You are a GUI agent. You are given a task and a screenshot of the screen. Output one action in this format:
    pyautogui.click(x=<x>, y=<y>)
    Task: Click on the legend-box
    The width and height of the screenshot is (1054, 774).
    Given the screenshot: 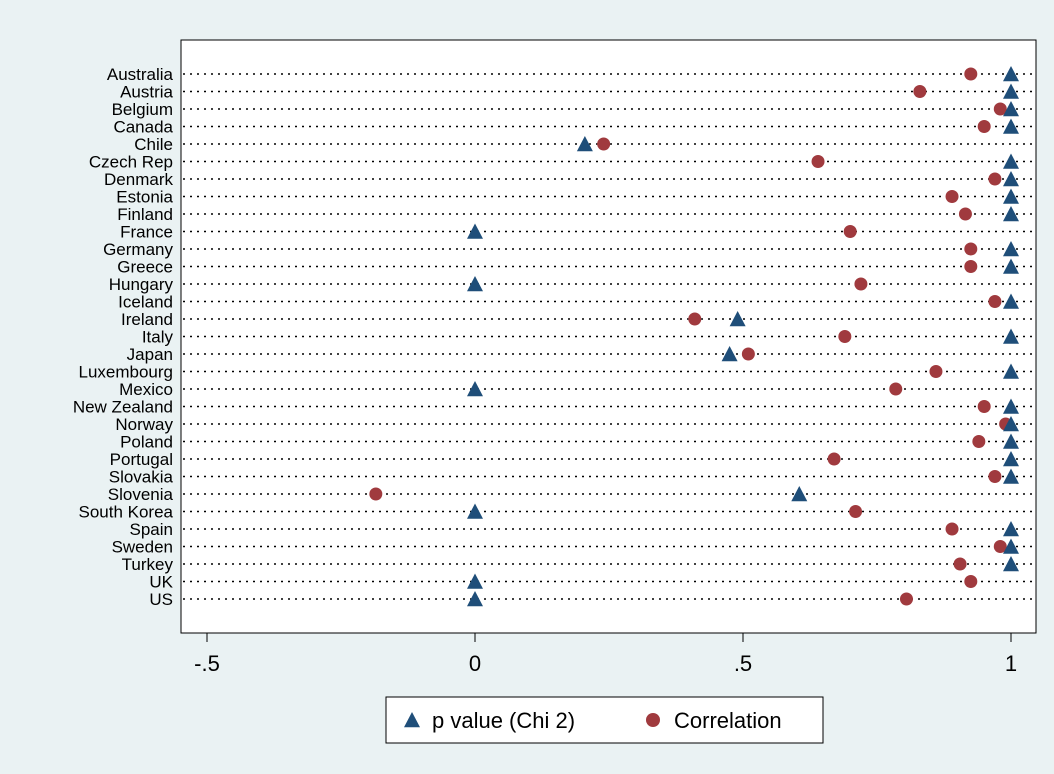 What is the action you would take?
    pyautogui.click(x=604, y=720)
    